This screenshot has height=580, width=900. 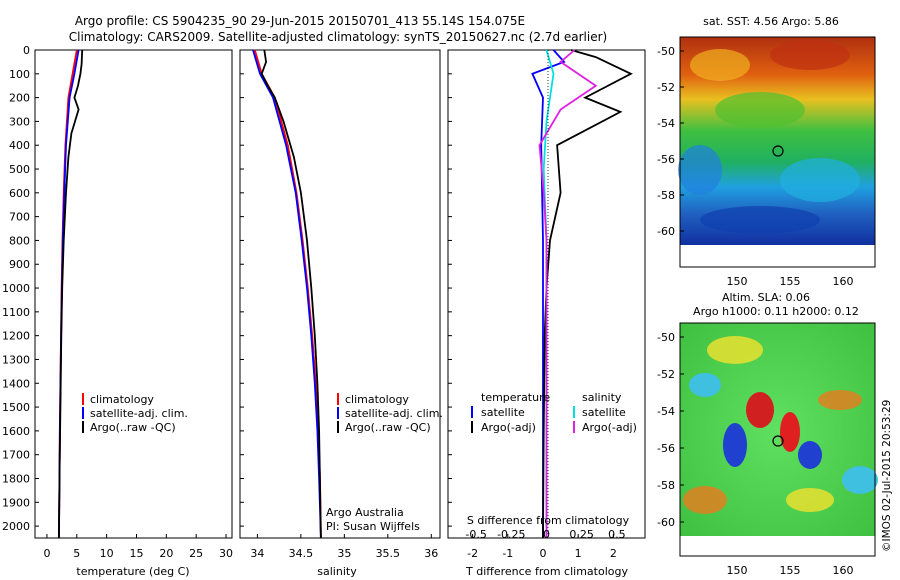 I want to click on depth-tick-label: 1300, so click(x=16, y=359).